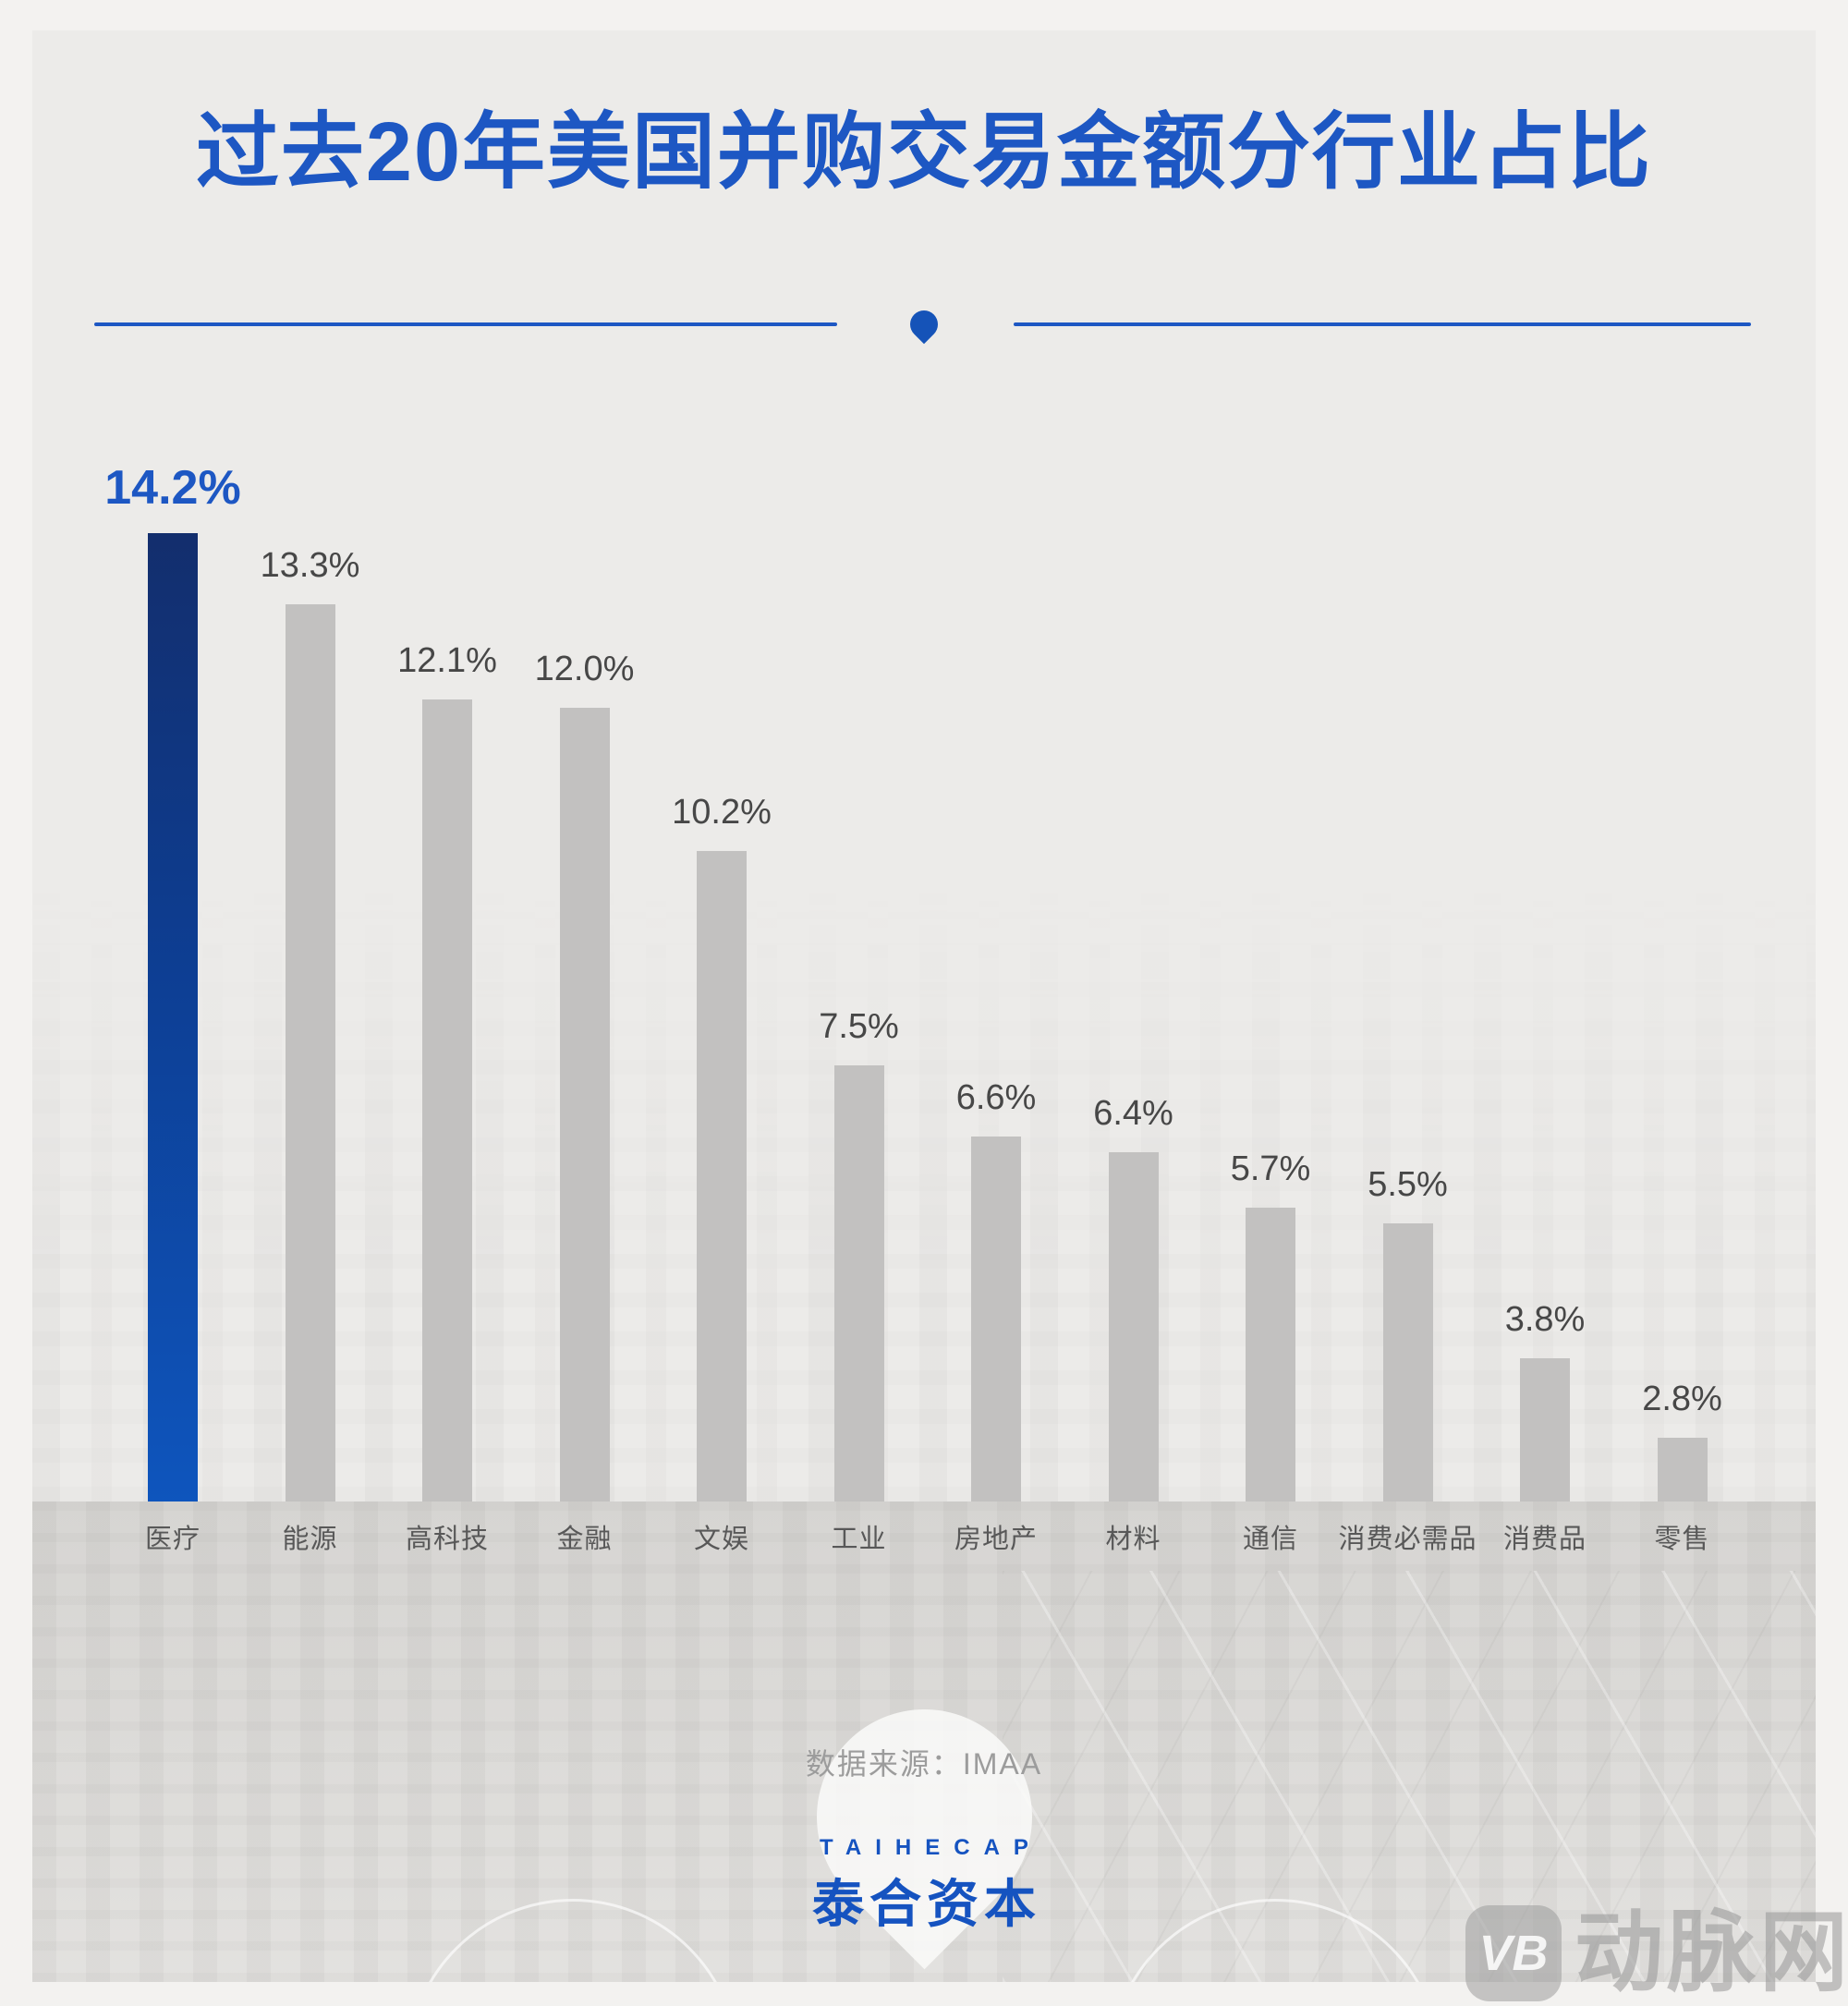  Describe the element at coordinates (1270, 1539) in the screenshot. I see `bar-category-label: 通信` at that location.